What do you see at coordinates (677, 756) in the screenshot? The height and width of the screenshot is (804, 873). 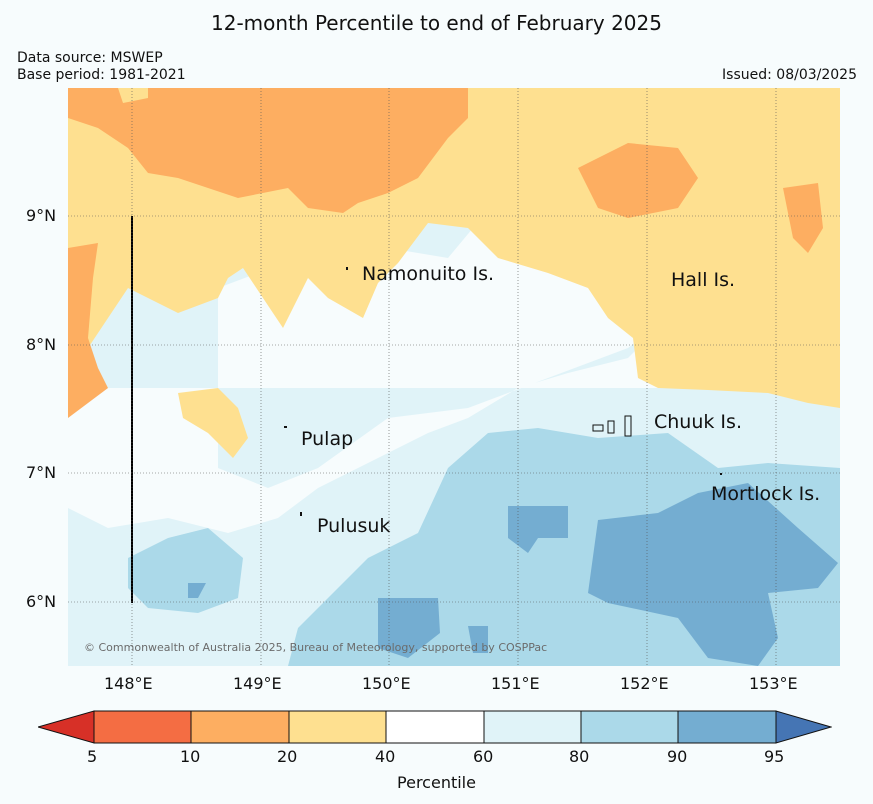 I see `colorbar-tick-90: 90` at bounding box center [677, 756].